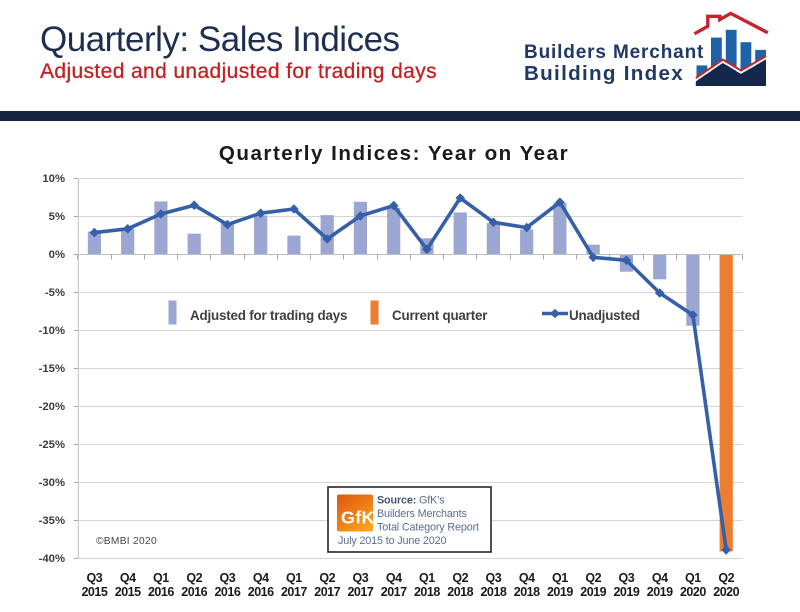 The width and height of the screenshot is (800, 612). Describe the element at coordinates (57, 217) in the screenshot. I see `svg-text: 5%` at that location.